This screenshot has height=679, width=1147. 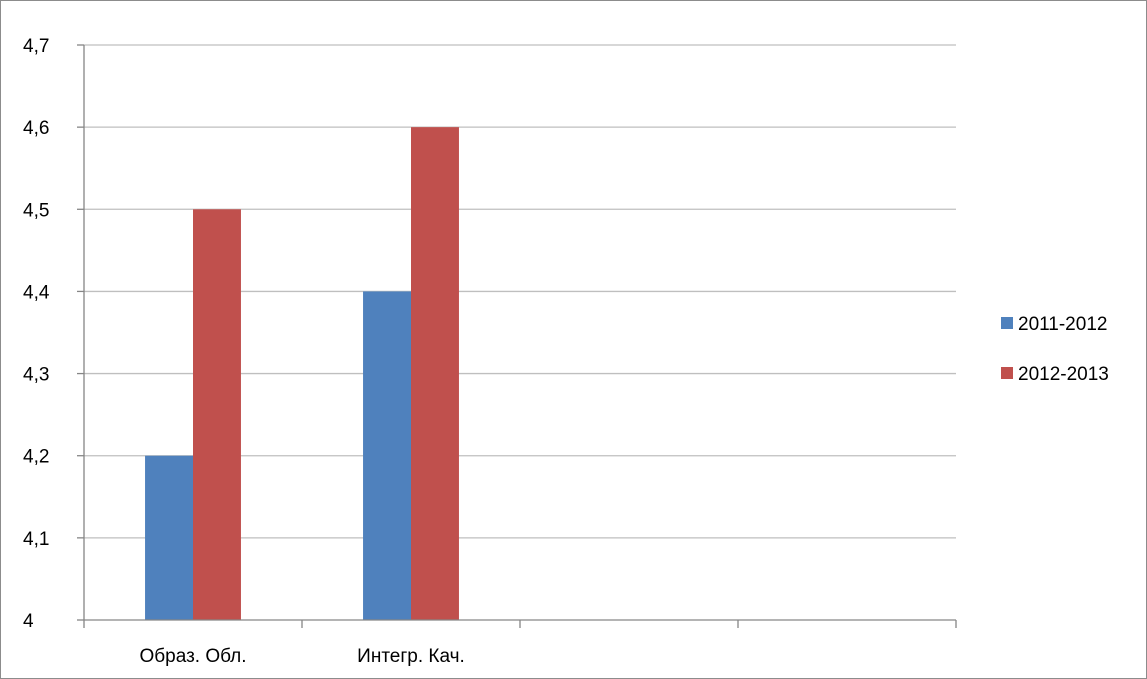 What do you see at coordinates (1062, 324) in the screenshot?
I see `legend-label-1: 2011-2012` at bounding box center [1062, 324].